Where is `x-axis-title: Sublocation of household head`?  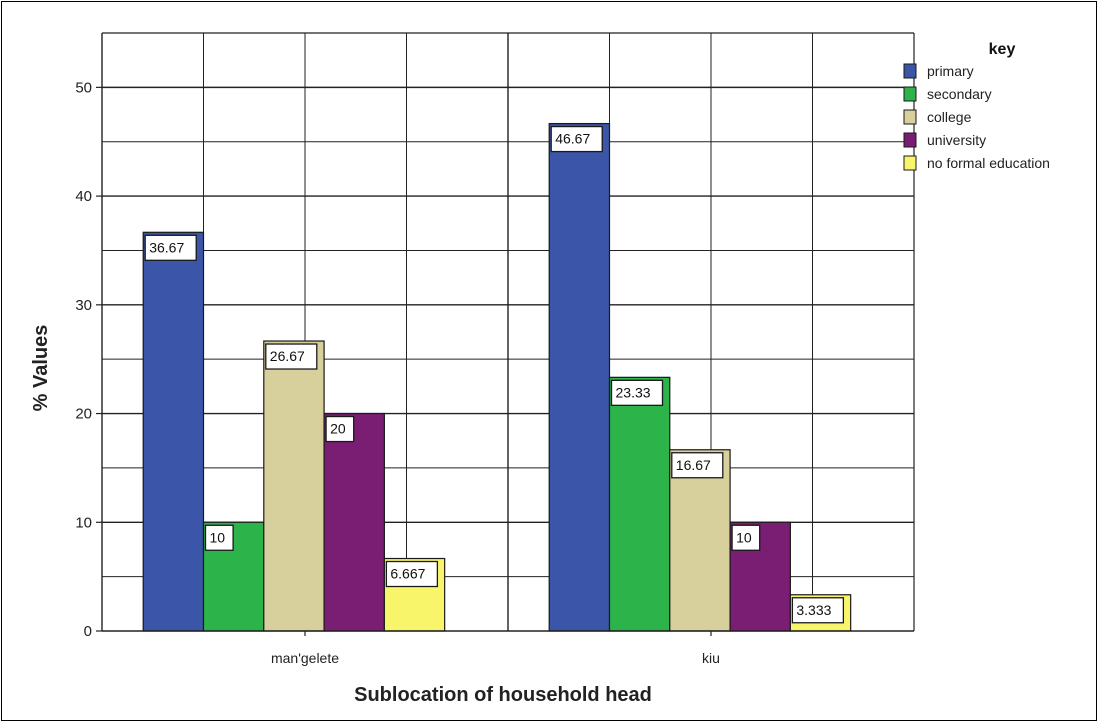 x-axis-title: Sublocation of household head is located at coordinates (503, 695).